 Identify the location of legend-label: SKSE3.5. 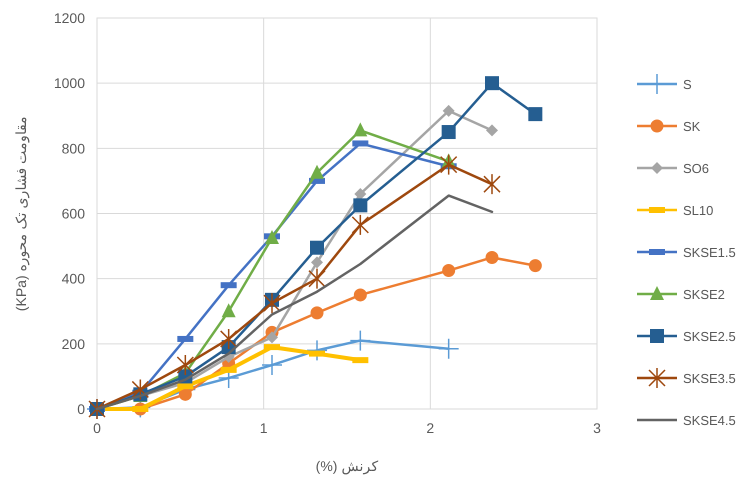
(709, 378).